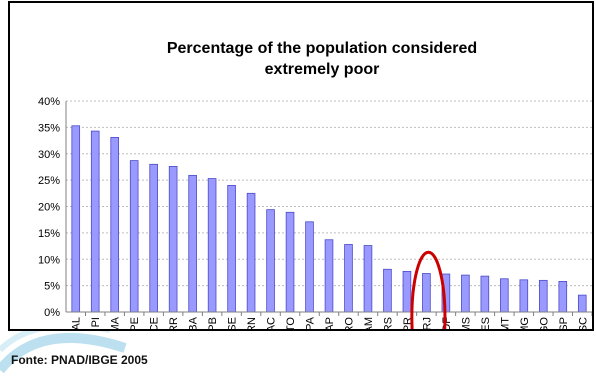 The height and width of the screenshot is (376, 596). Describe the element at coordinates (49, 234) in the screenshot. I see `y-tick-label: 15%` at that location.